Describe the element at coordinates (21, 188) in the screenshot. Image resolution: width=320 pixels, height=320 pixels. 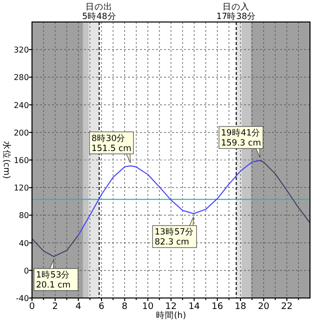
I see `y-tick-label: 120` at that location.